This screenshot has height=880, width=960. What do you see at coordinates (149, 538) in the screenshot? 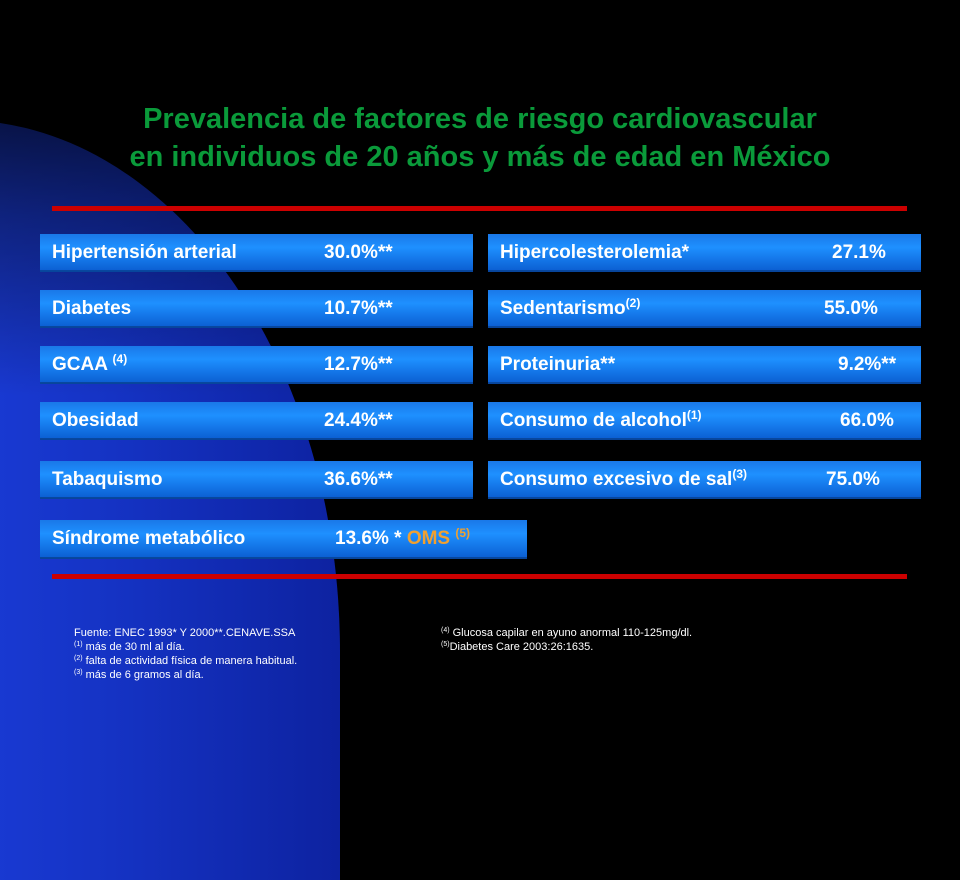
I see `metabolic-label: Síndrome metabólico` at bounding box center [149, 538].